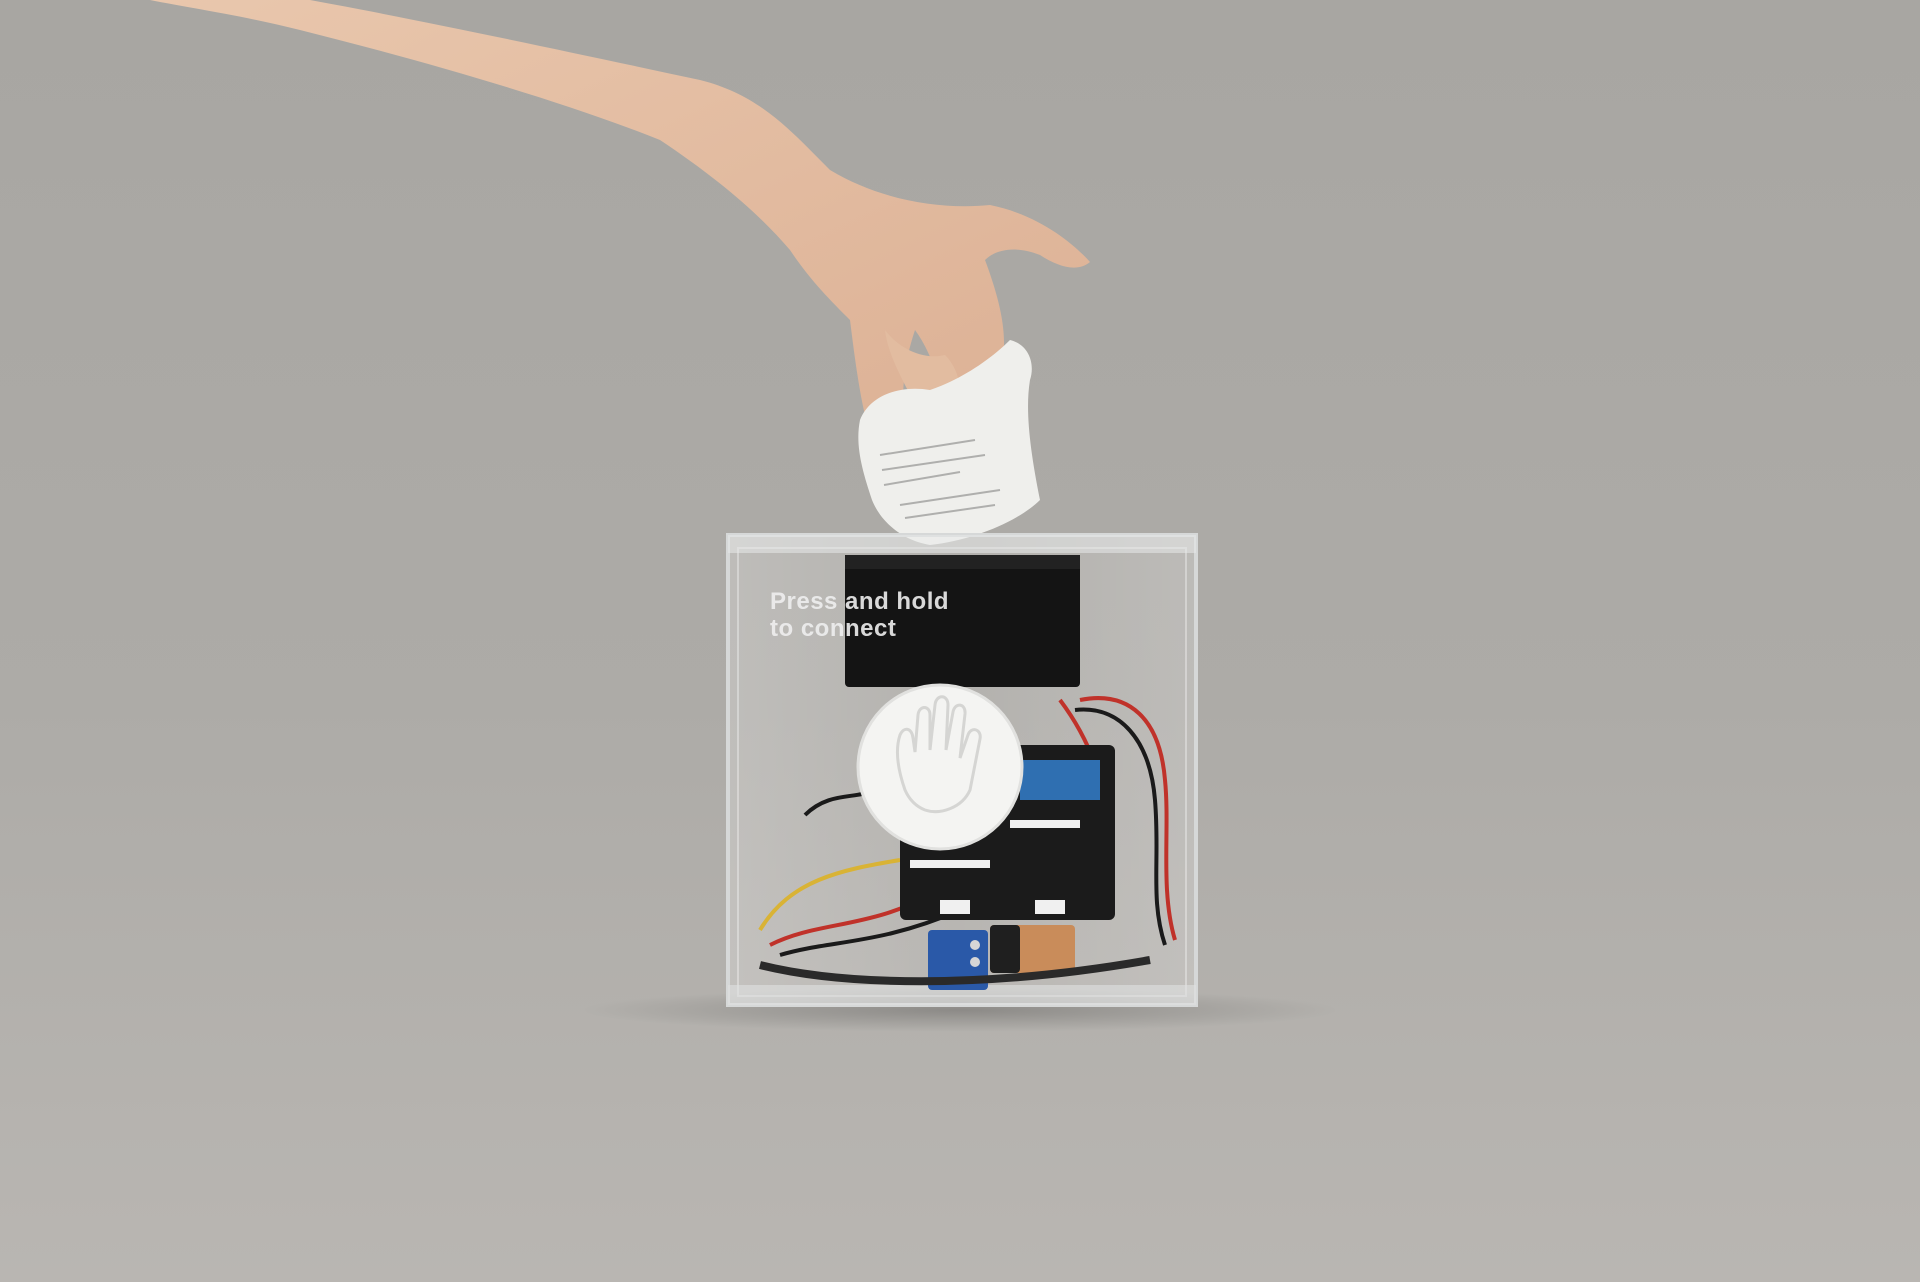  What do you see at coordinates (949, 442) in the screenshot?
I see `paper-receipt` at bounding box center [949, 442].